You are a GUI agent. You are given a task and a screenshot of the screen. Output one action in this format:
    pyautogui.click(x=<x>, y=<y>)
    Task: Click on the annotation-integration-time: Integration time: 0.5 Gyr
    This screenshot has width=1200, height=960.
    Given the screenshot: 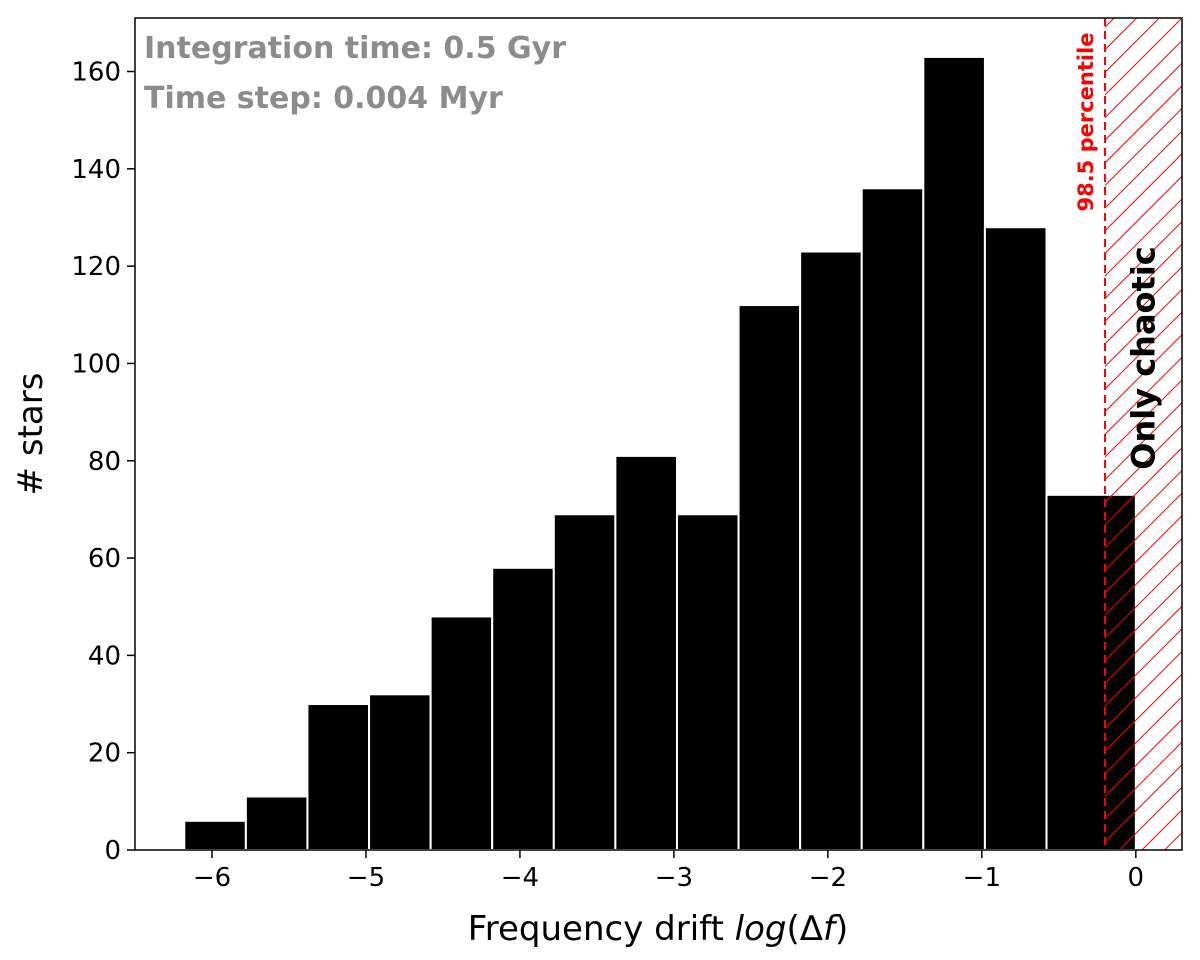 What is the action you would take?
    pyautogui.click(x=355, y=48)
    